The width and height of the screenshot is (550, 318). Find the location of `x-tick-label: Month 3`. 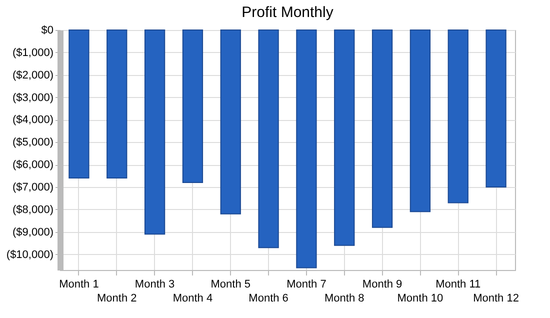

x-tick-label: Month 3 is located at coordinates (154, 284).